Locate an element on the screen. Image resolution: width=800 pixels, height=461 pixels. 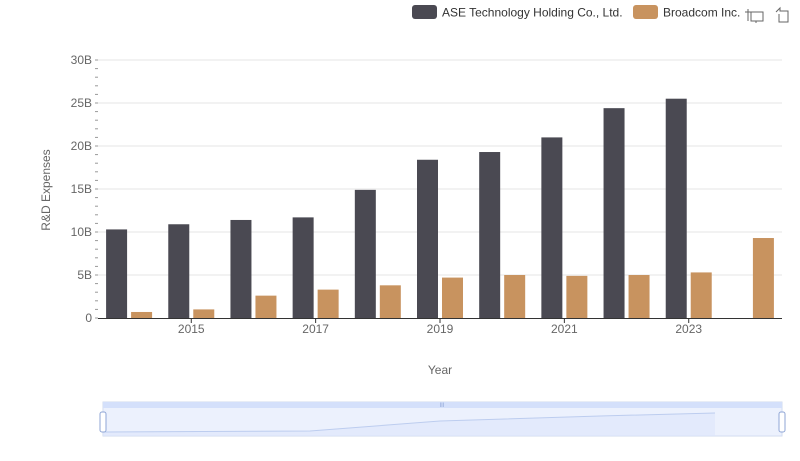
bar-ase-2014 is located at coordinates (117, 273).